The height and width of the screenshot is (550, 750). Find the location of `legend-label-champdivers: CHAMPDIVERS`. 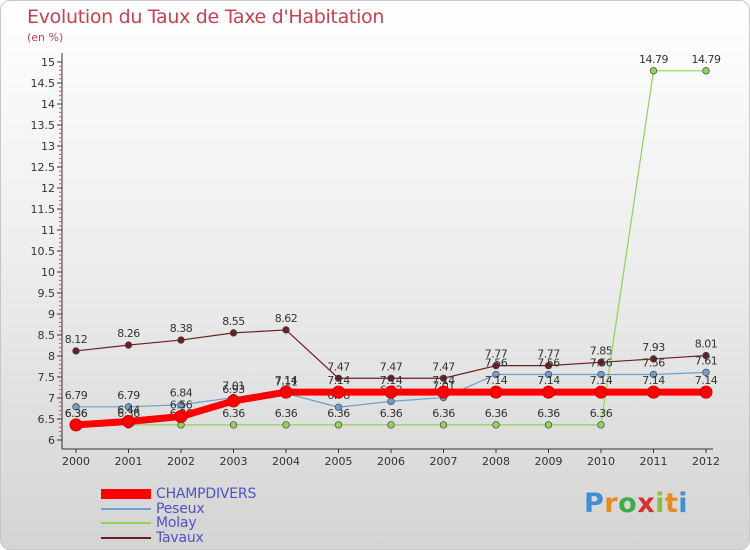

legend-label-champdivers: CHAMPDIVERS is located at coordinates (206, 494).